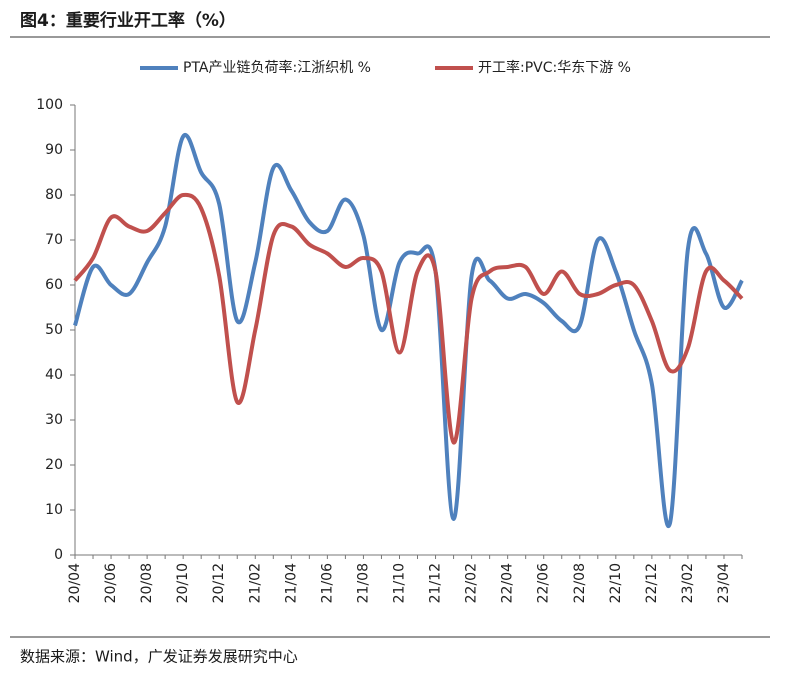 This screenshot has width=805, height=673. Describe the element at coordinates (472, 583) in the screenshot. I see `x-tick-label: 22/02` at that location.